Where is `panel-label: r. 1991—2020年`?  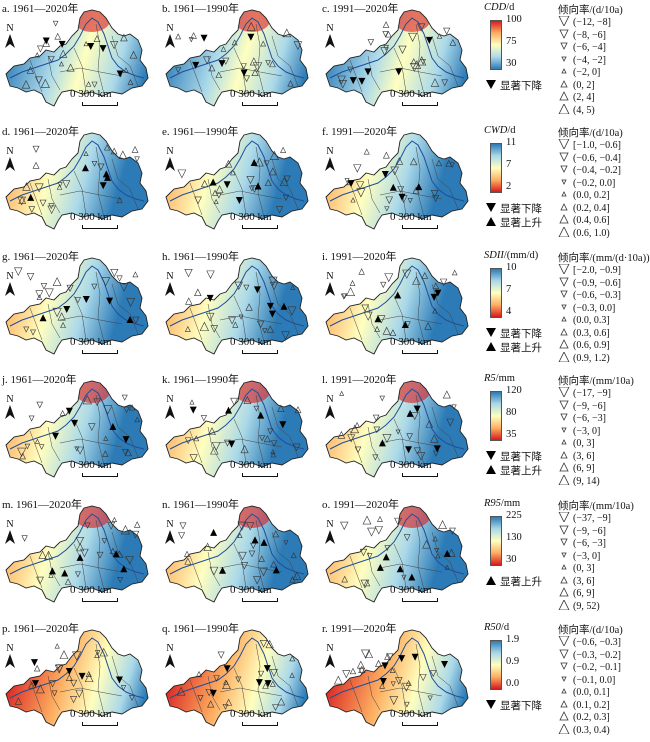 panel-label: r. 1991—2020年 is located at coordinates (359, 629).